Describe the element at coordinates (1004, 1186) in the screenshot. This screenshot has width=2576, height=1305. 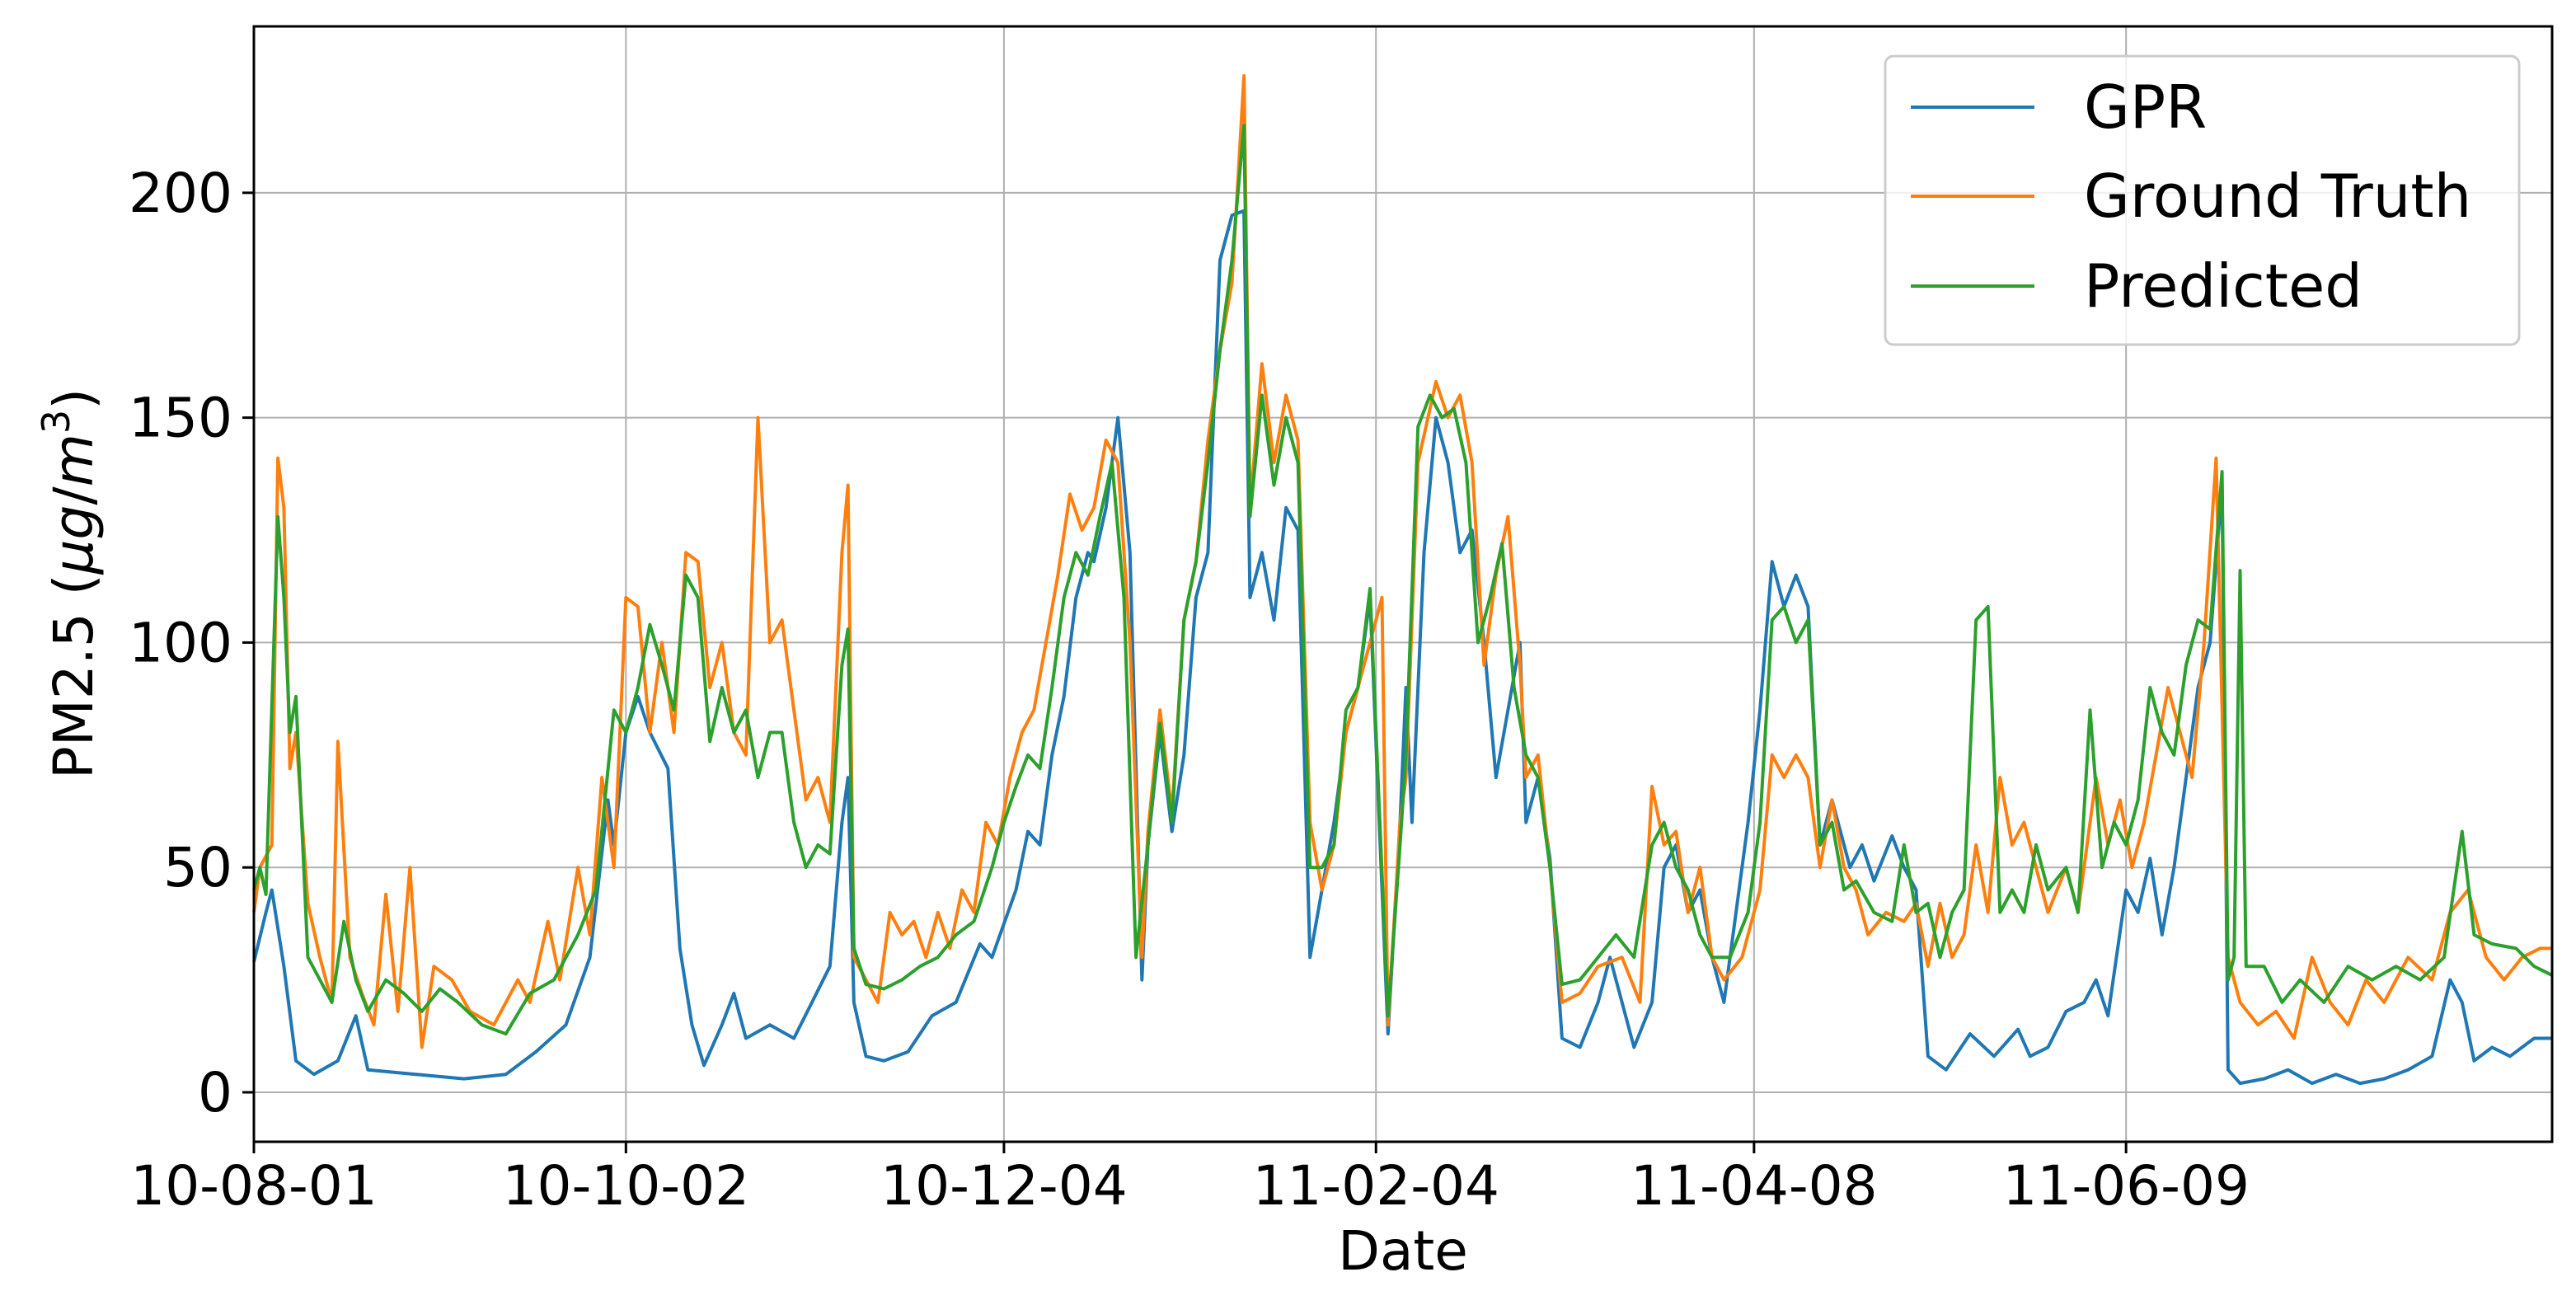
I see `x-tick-label: 10-12-04` at that location.